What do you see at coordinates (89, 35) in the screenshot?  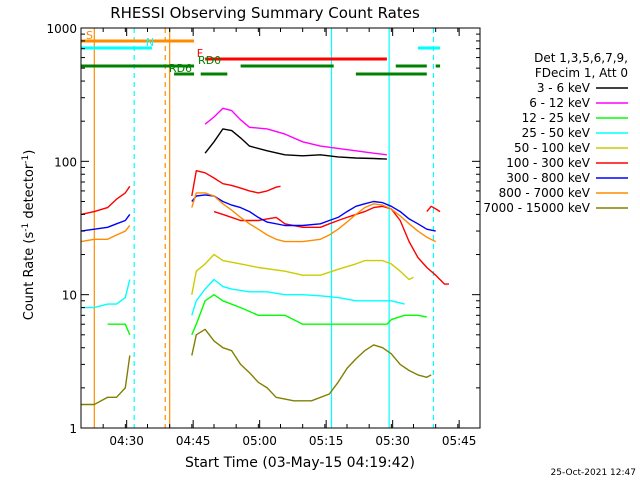 I see `flag-bar-label: S` at bounding box center [89, 35].